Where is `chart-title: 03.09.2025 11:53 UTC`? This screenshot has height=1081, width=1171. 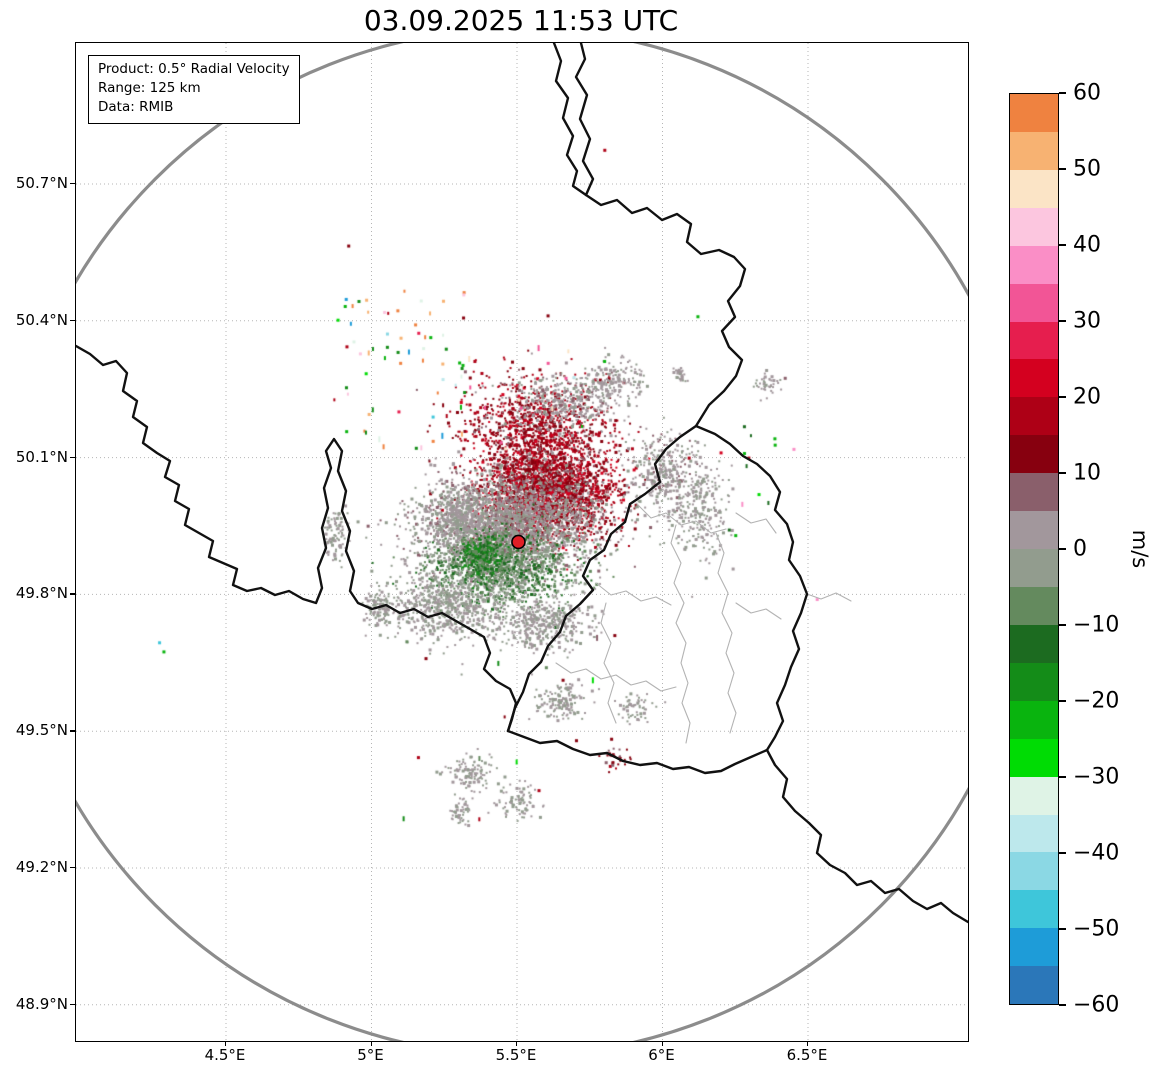 chart-title: 03.09.2025 11:53 UTC is located at coordinates (521, 20).